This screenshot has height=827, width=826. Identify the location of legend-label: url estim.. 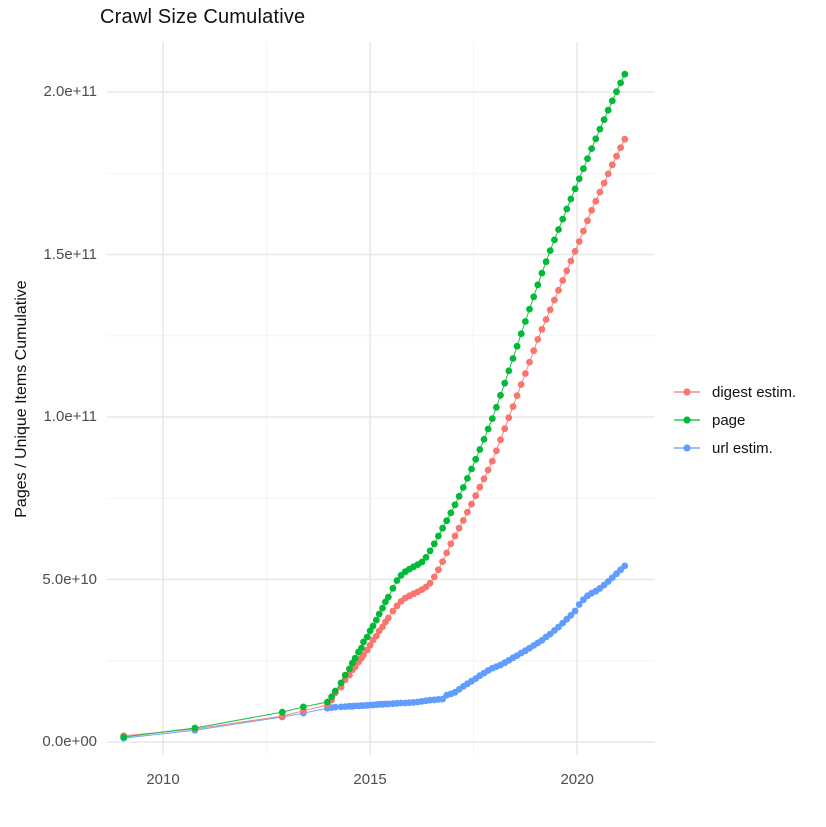
(742, 448).